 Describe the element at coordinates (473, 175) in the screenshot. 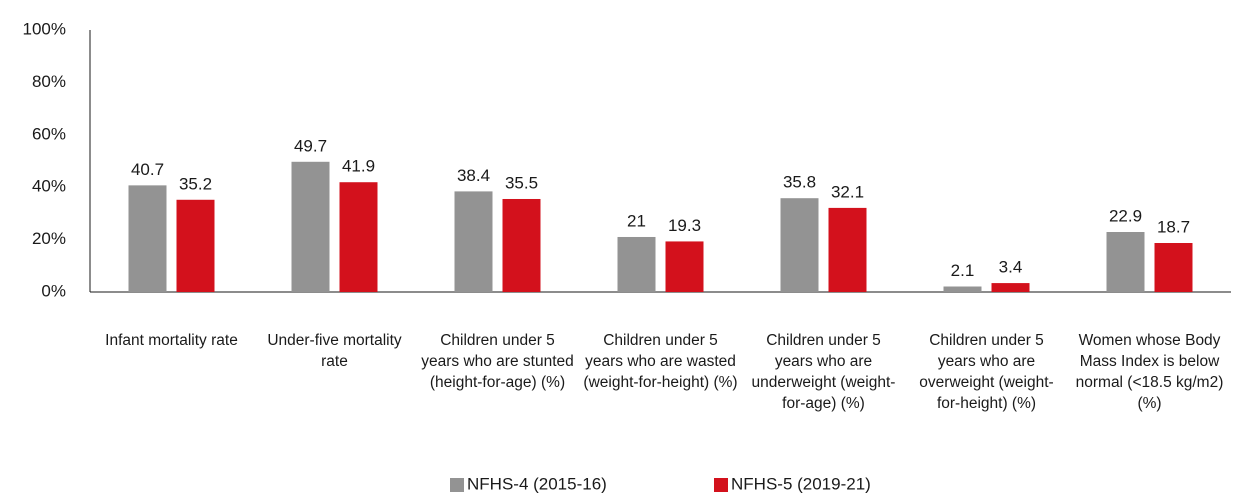

I see `data-label: 38.4` at that location.